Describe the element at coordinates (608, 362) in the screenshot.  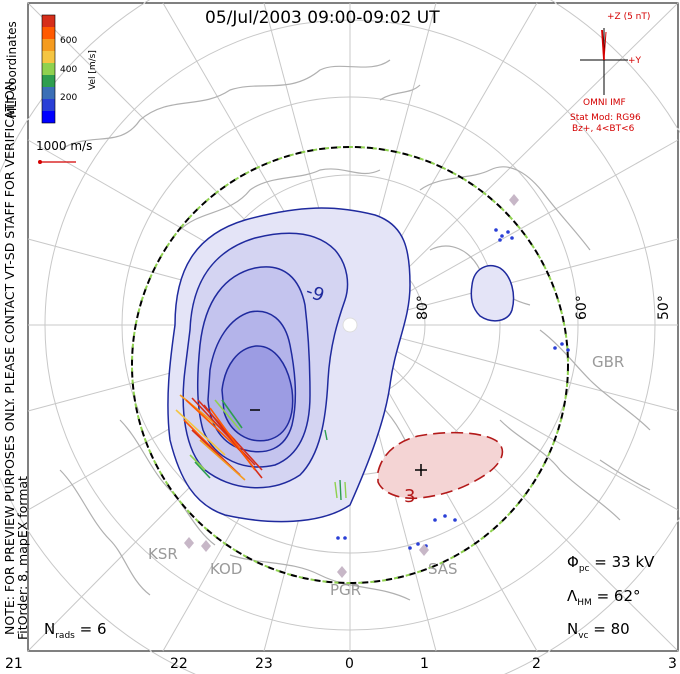
I see `station-gbr: GBR` at that location.